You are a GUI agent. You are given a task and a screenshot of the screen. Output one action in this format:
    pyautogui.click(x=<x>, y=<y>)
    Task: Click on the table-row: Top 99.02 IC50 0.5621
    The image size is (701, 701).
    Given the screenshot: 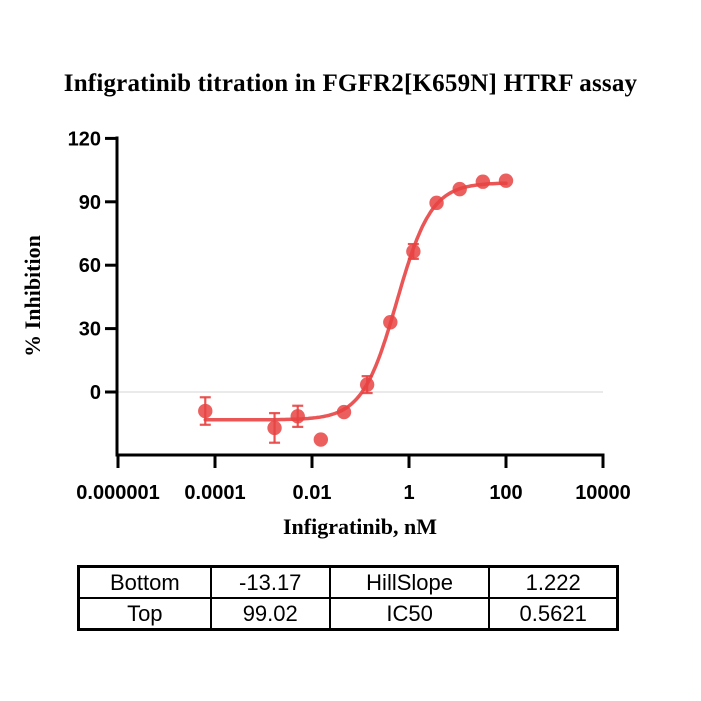 What is the action you would take?
    pyautogui.click(x=348, y=614)
    